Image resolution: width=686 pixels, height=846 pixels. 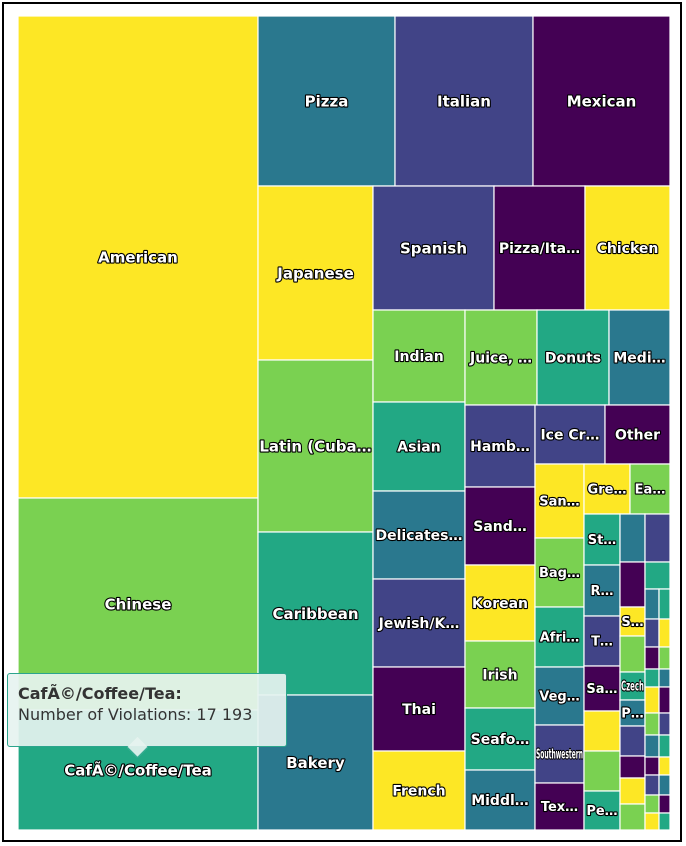 What do you see at coordinates (639, 357) in the screenshot?
I see `treemap-cell-medi` at bounding box center [639, 357].